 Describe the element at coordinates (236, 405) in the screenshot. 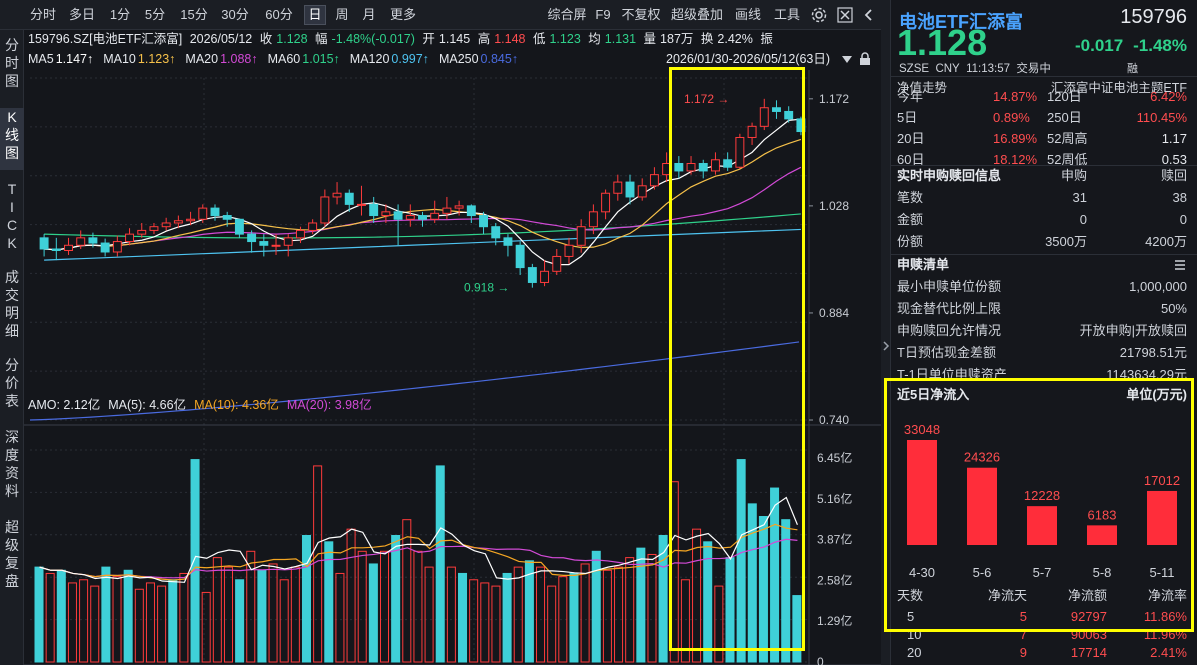

I see `amo-legend-item: MA(10): 4.36亿` at that location.